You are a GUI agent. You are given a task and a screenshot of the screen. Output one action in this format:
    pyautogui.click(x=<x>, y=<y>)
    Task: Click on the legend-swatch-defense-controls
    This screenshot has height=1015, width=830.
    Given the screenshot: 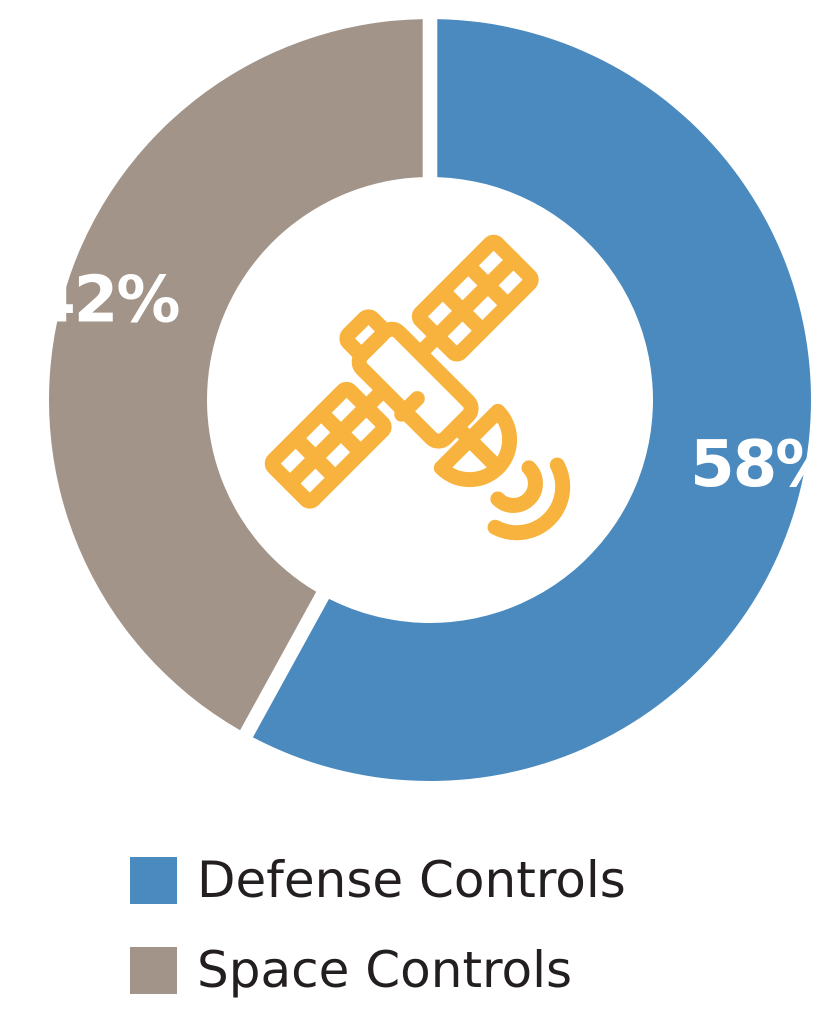 What is the action you would take?
    pyautogui.click(x=153, y=880)
    